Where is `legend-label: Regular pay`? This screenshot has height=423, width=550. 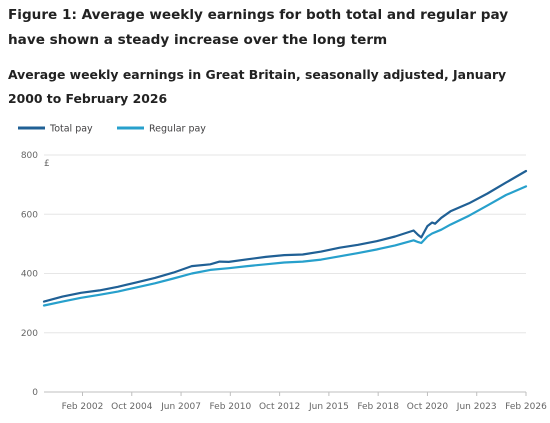
legend-label: Regular pay is located at coordinates (177, 129).